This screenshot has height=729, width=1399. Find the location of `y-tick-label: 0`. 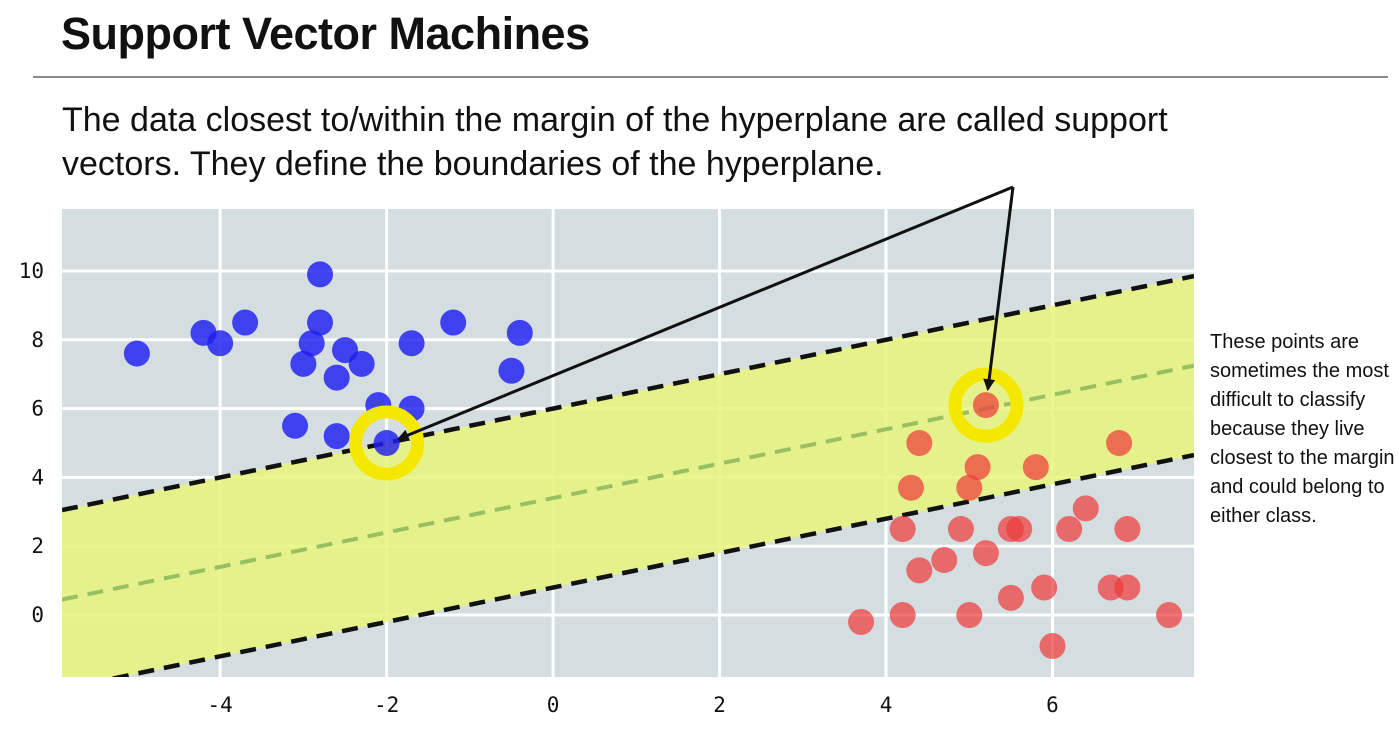

y-tick-label: 0 is located at coordinates (37, 615).